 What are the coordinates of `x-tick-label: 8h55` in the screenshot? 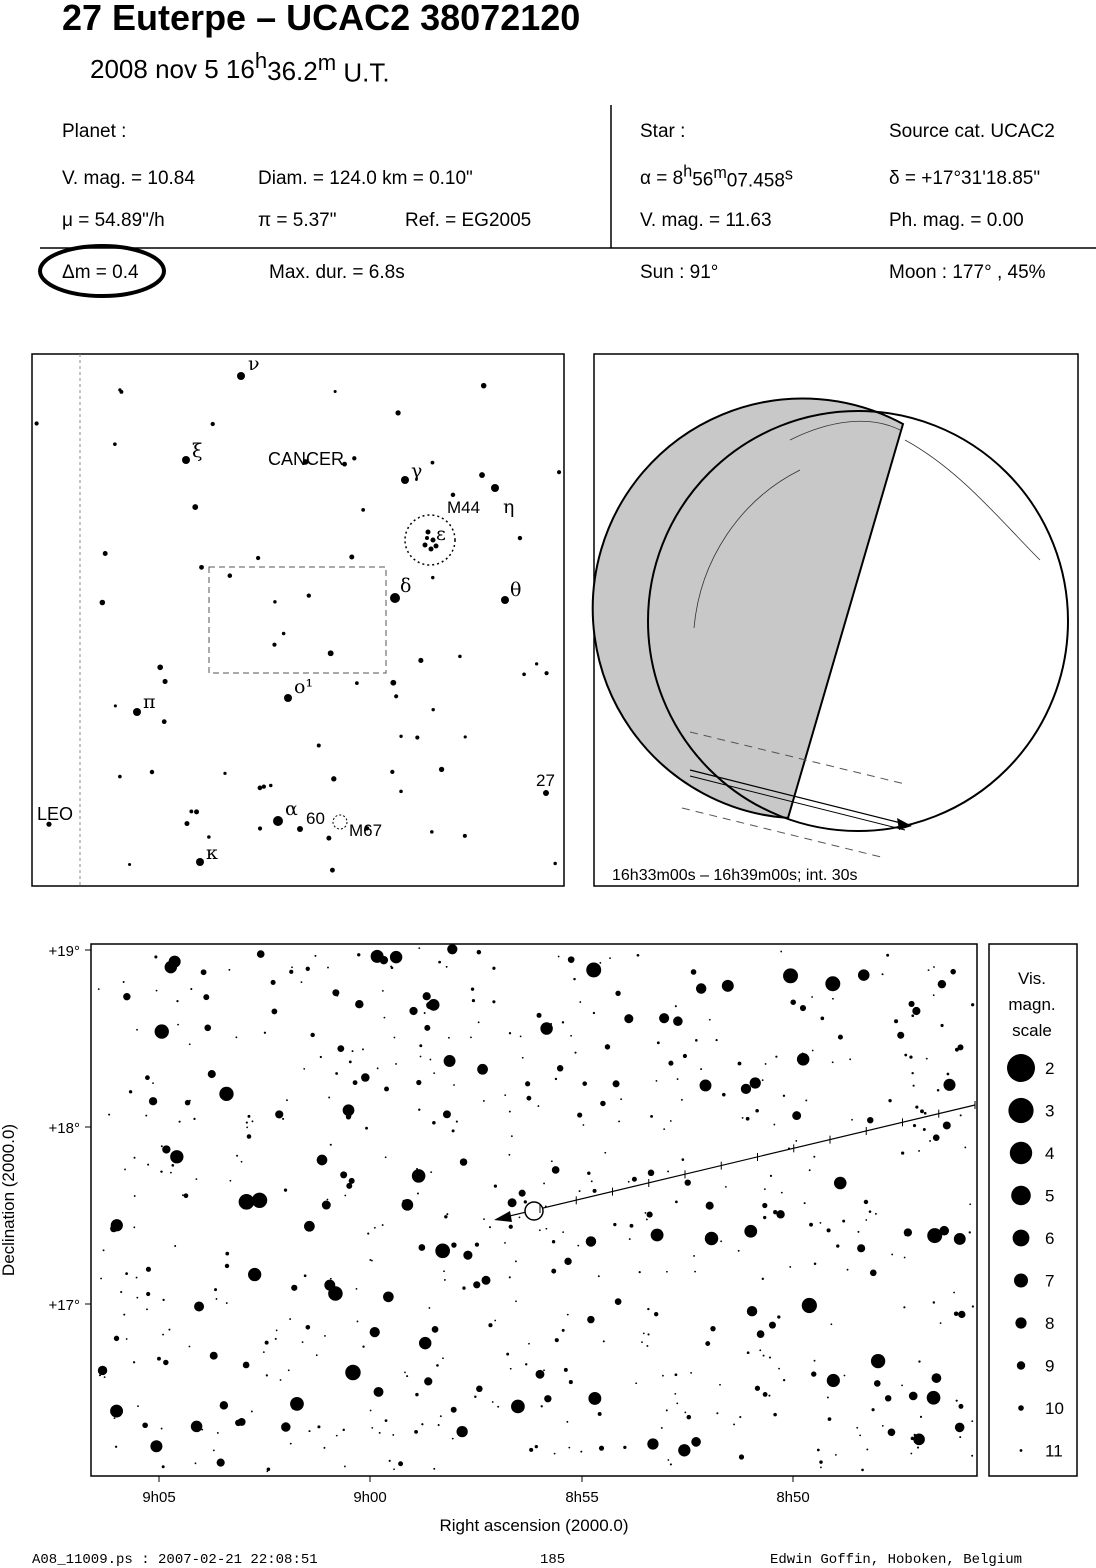 It's located at (581, 1497).